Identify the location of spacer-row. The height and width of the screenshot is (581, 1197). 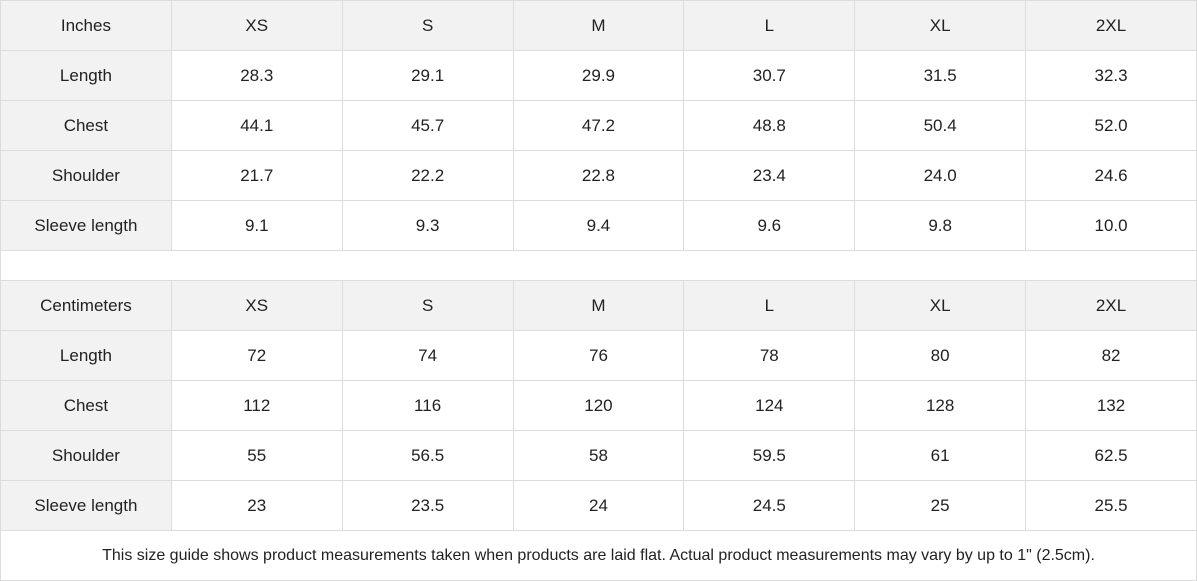
(598, 265).